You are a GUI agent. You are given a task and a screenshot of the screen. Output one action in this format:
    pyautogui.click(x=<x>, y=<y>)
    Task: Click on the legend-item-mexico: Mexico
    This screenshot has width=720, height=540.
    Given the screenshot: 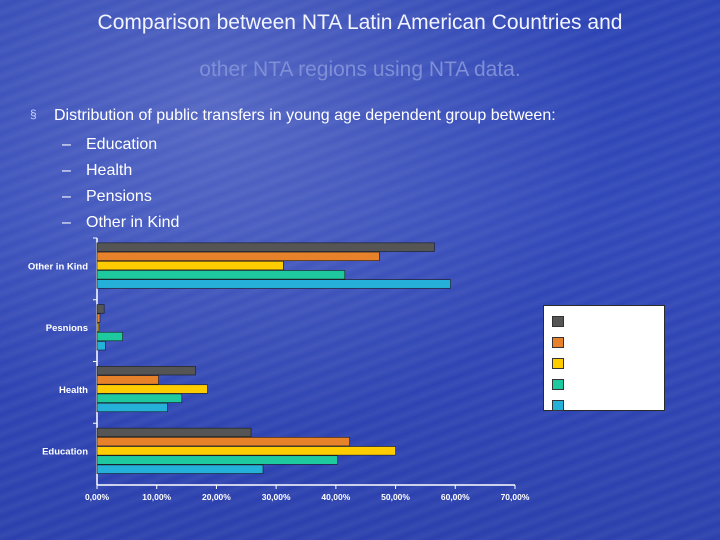 What is the action you would take?
    pyautogui.click(x=584, y=342)
    